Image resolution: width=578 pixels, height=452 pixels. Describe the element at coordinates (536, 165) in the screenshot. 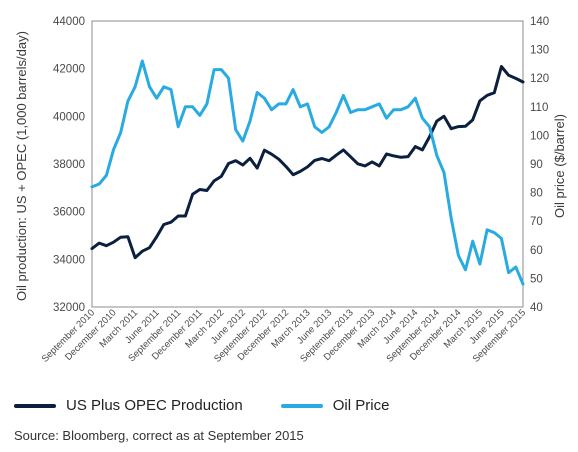

I see `right-tick-label: 90` at that location.